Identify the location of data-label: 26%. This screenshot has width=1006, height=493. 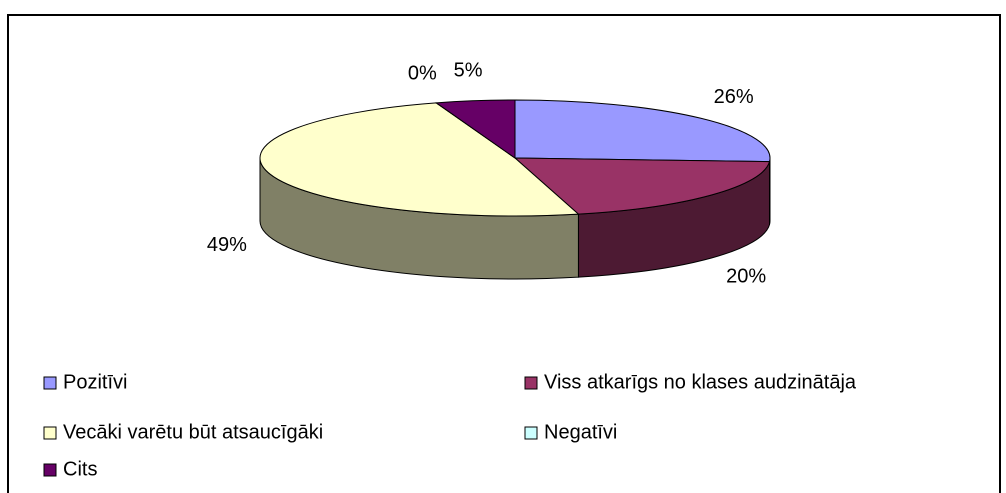
(734, 97).